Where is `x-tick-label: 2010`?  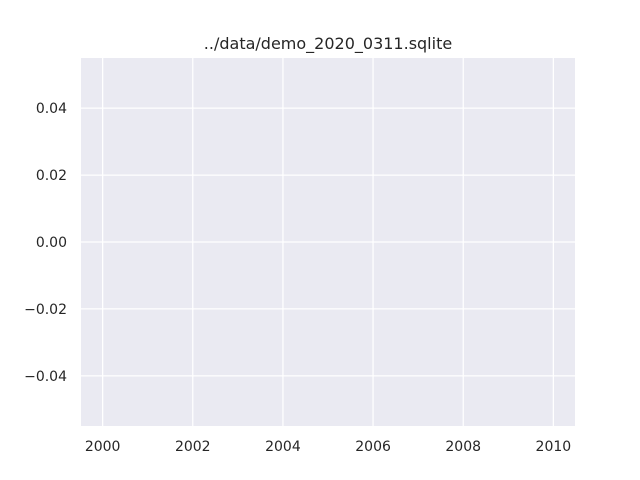 x-tick-label: 2010 is located at coordinates (554, 447).